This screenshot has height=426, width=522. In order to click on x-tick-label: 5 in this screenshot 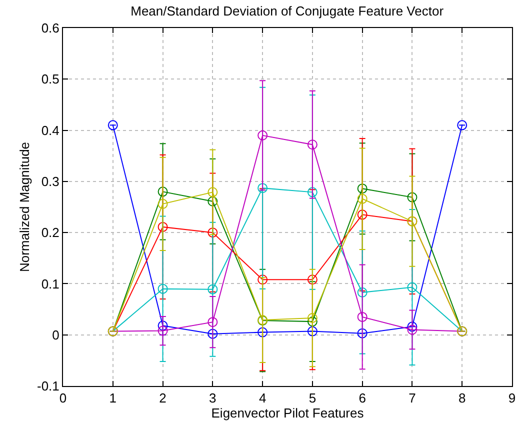, I will do `click(312, 398)`.